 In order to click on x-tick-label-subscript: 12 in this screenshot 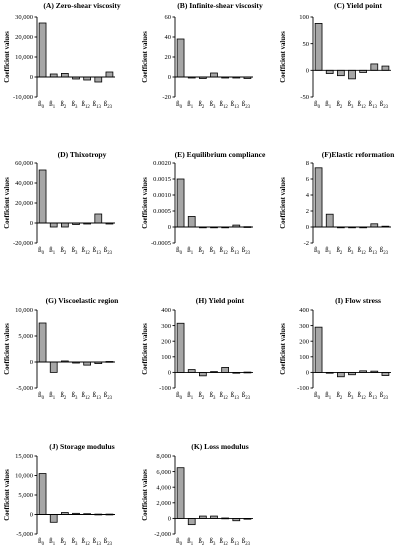, I will do `click(225, 544)`.